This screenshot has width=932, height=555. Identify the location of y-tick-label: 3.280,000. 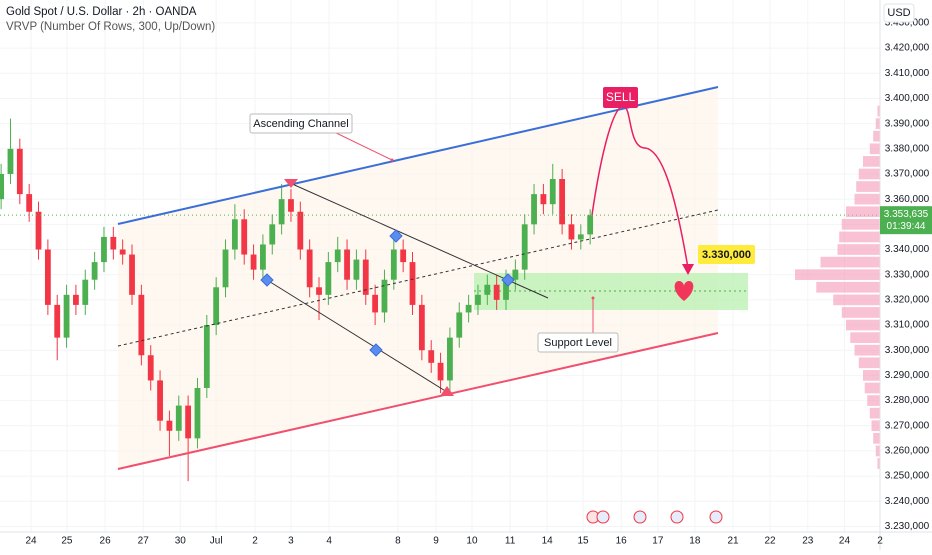
(907, 400).